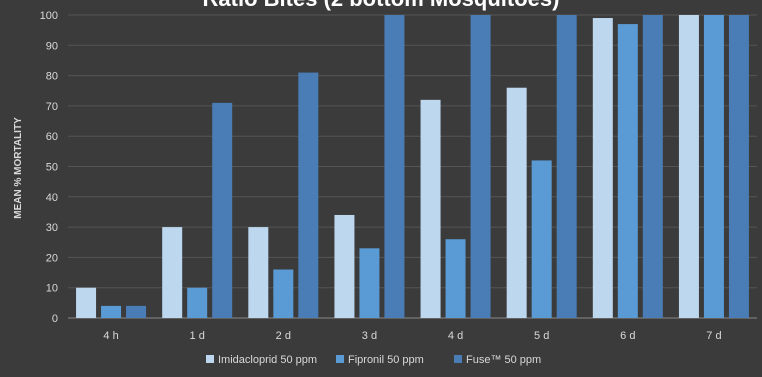 This screenshot has width=762, height=377. I want to click on bar-imidacloprid-50-ppm-6d, so click(602, 168).